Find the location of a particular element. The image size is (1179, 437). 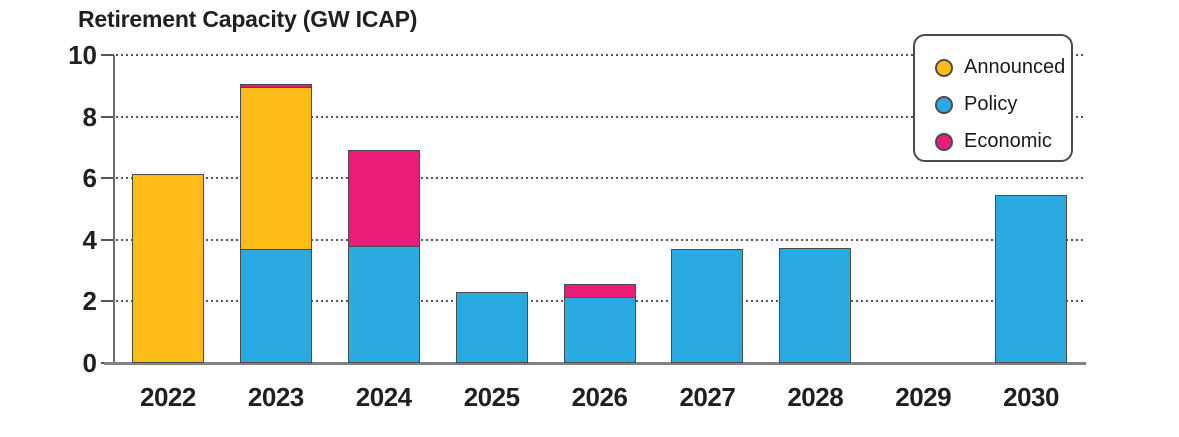

bar-stack-2028 is located at coordinates (815, 305).